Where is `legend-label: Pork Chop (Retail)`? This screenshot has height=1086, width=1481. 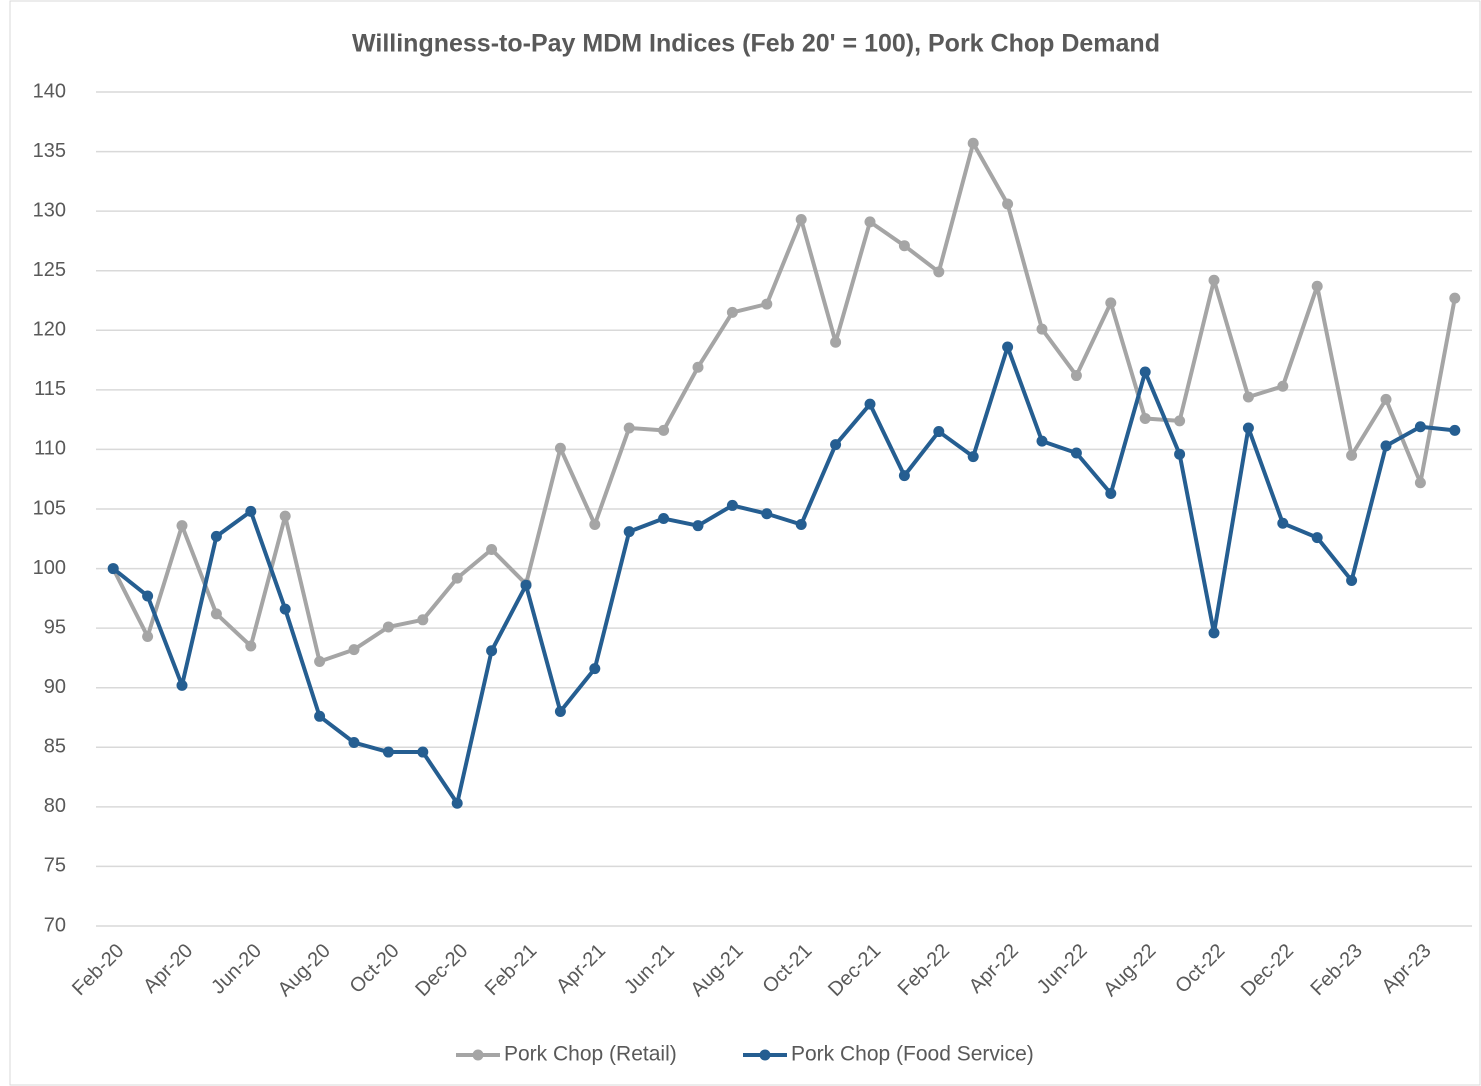
legend-label: Pork Chop (Retail) is located at coordinates (590, 1054).